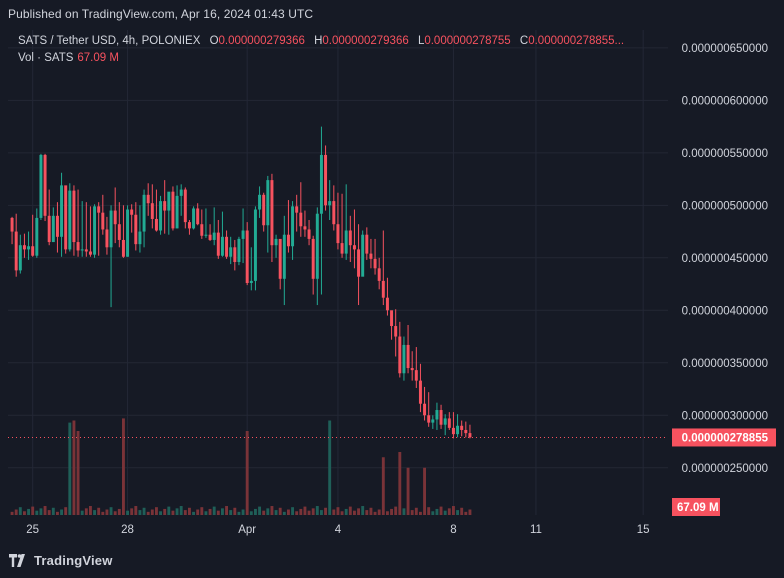  Describe the element at coordinates (725, 49) in the screenshot. I see `y-tick-label: 0.000000650000` at that location.